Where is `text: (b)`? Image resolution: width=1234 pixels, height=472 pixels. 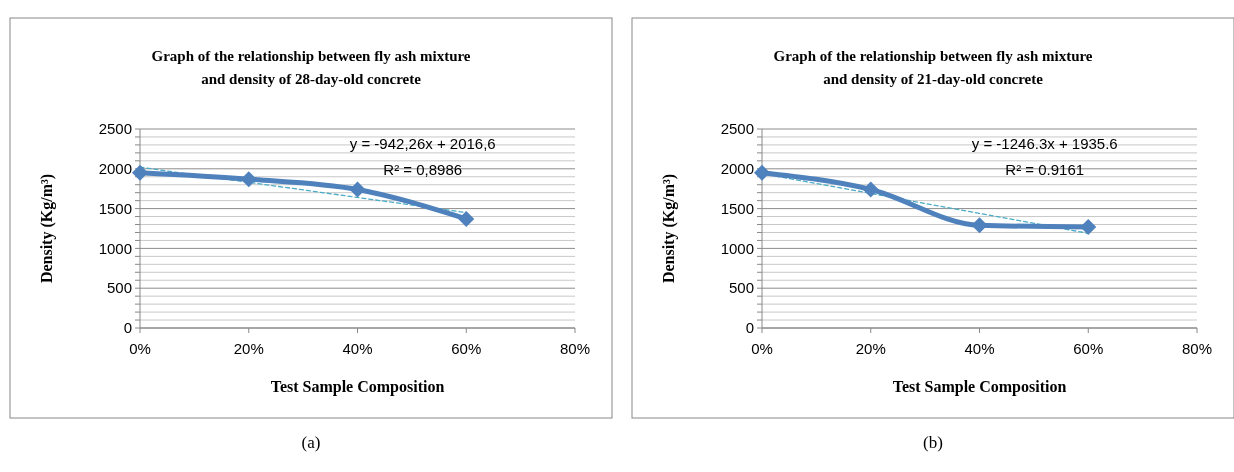
text: (b) is located at coordinates (933, 442).